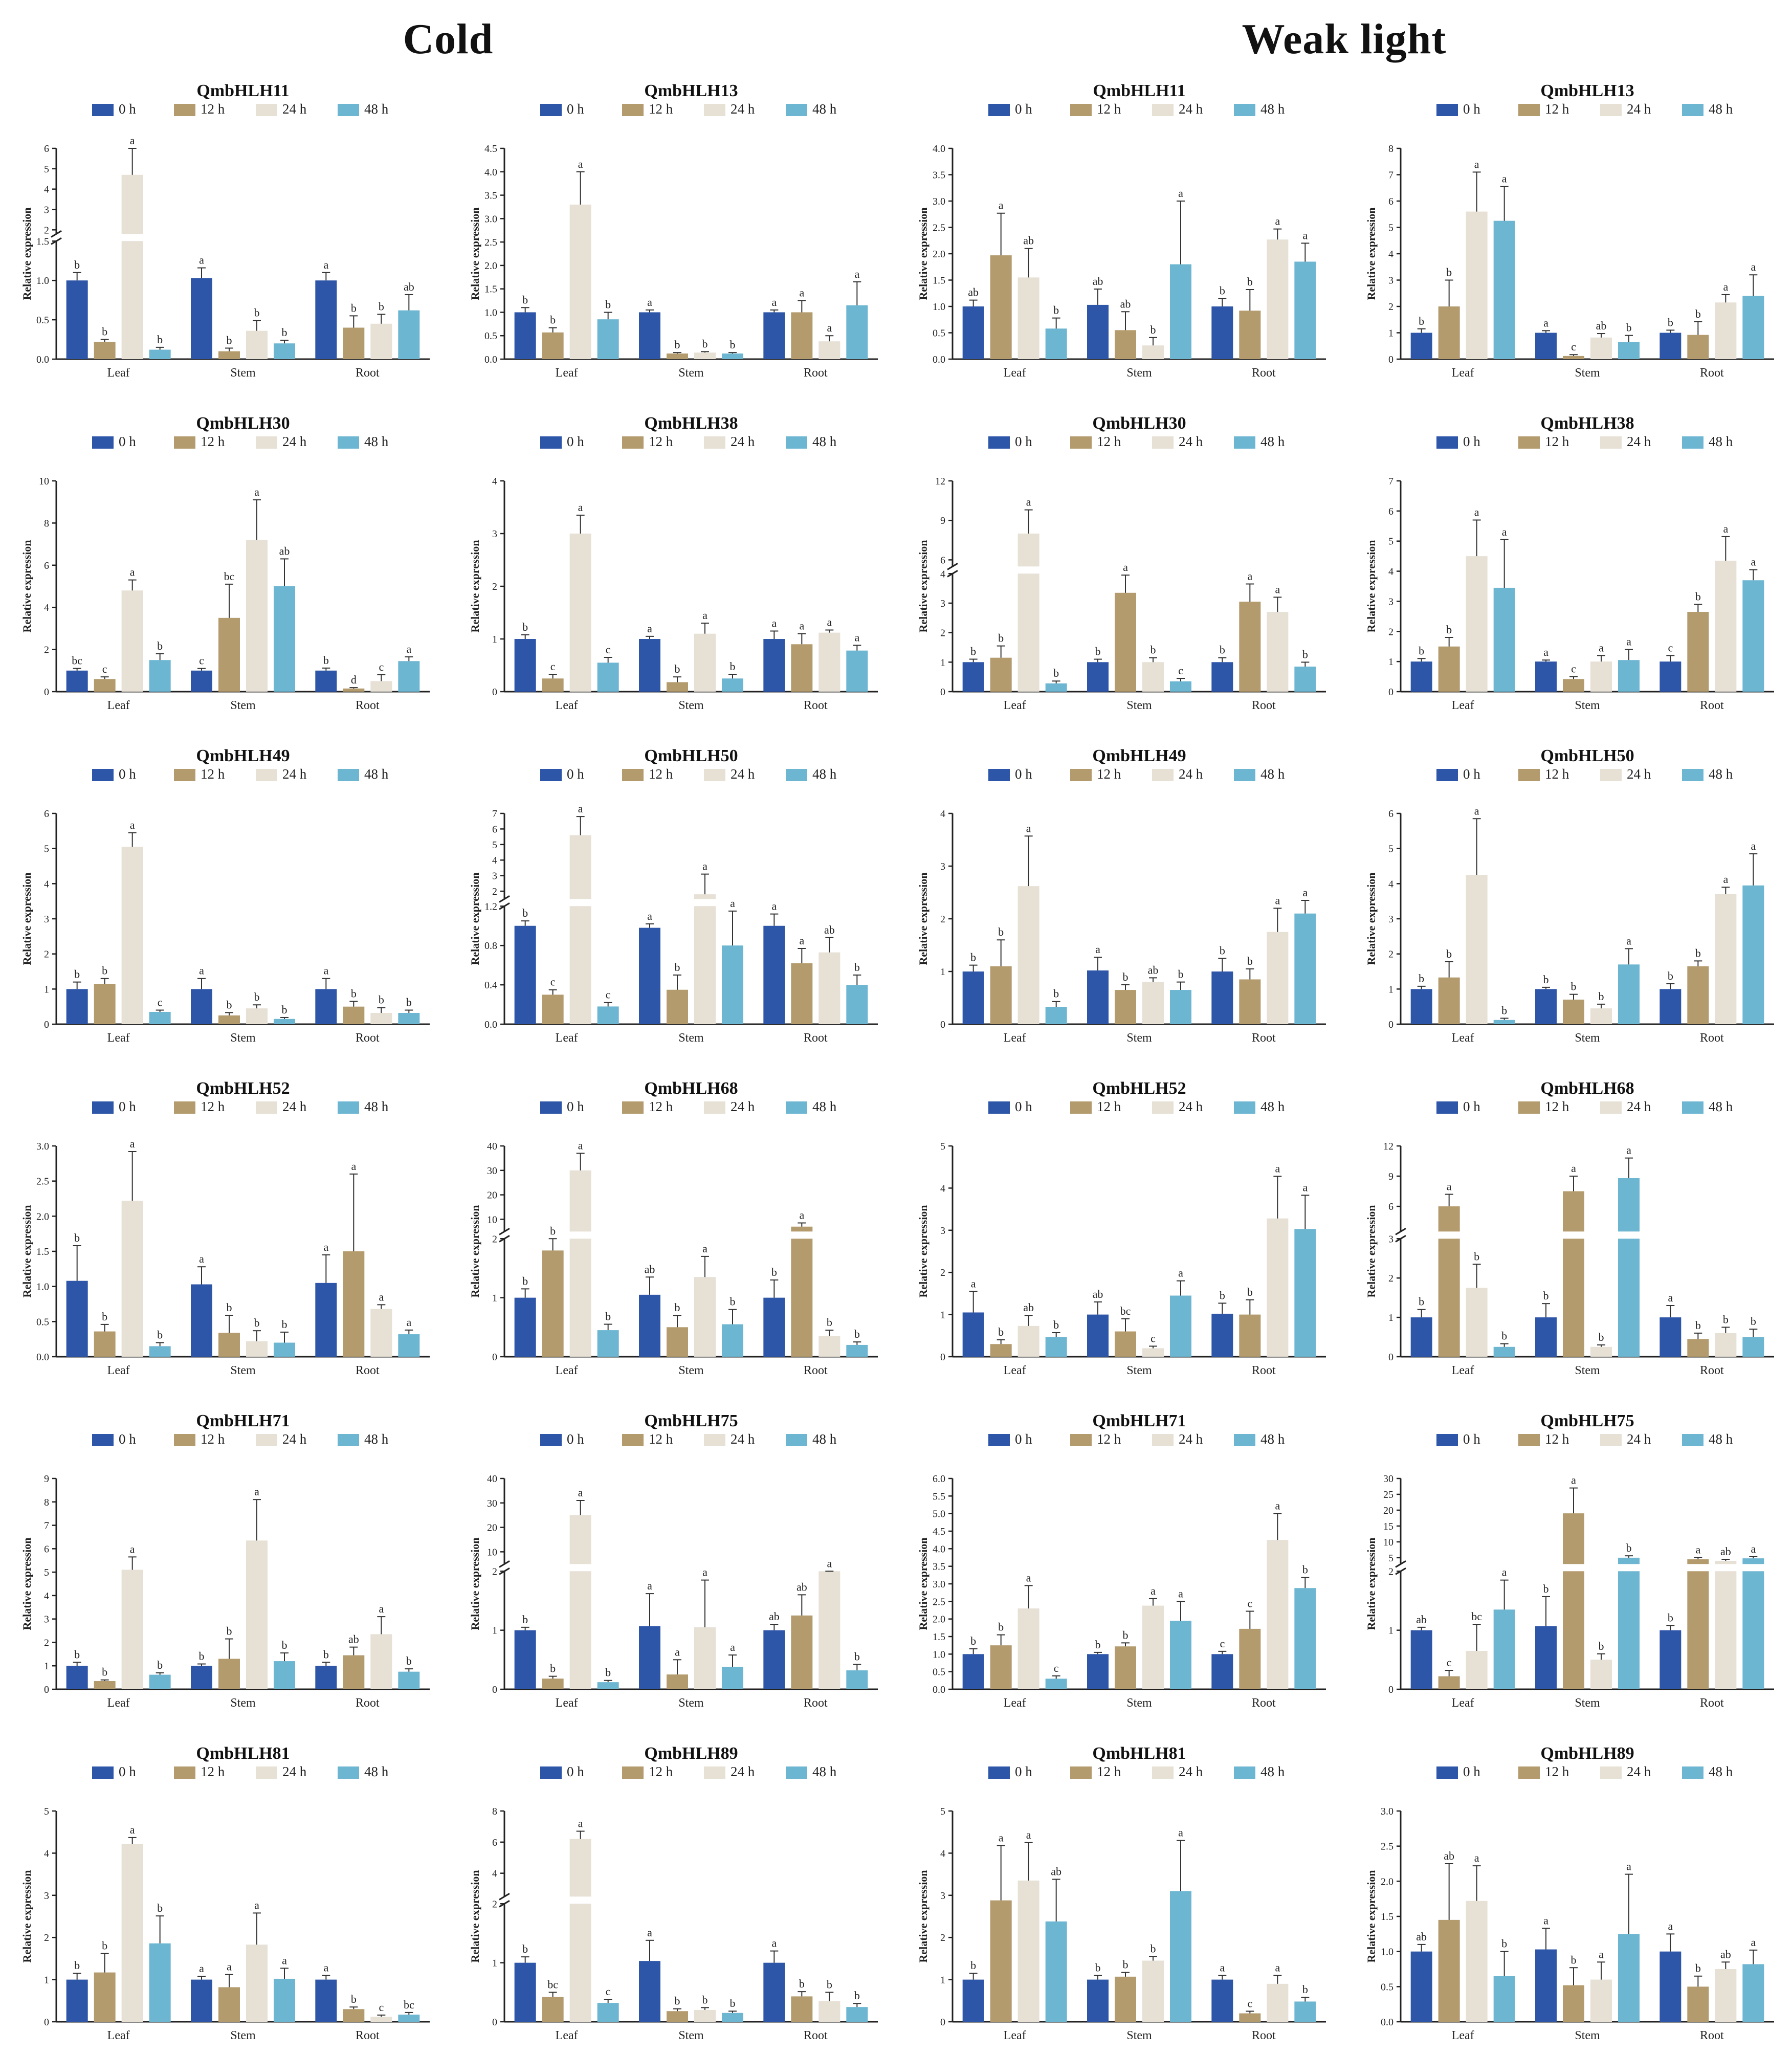 This screenshot has width=1792, height=2054. I want to click on bar-leaf-24h, so click(1028, 1951).